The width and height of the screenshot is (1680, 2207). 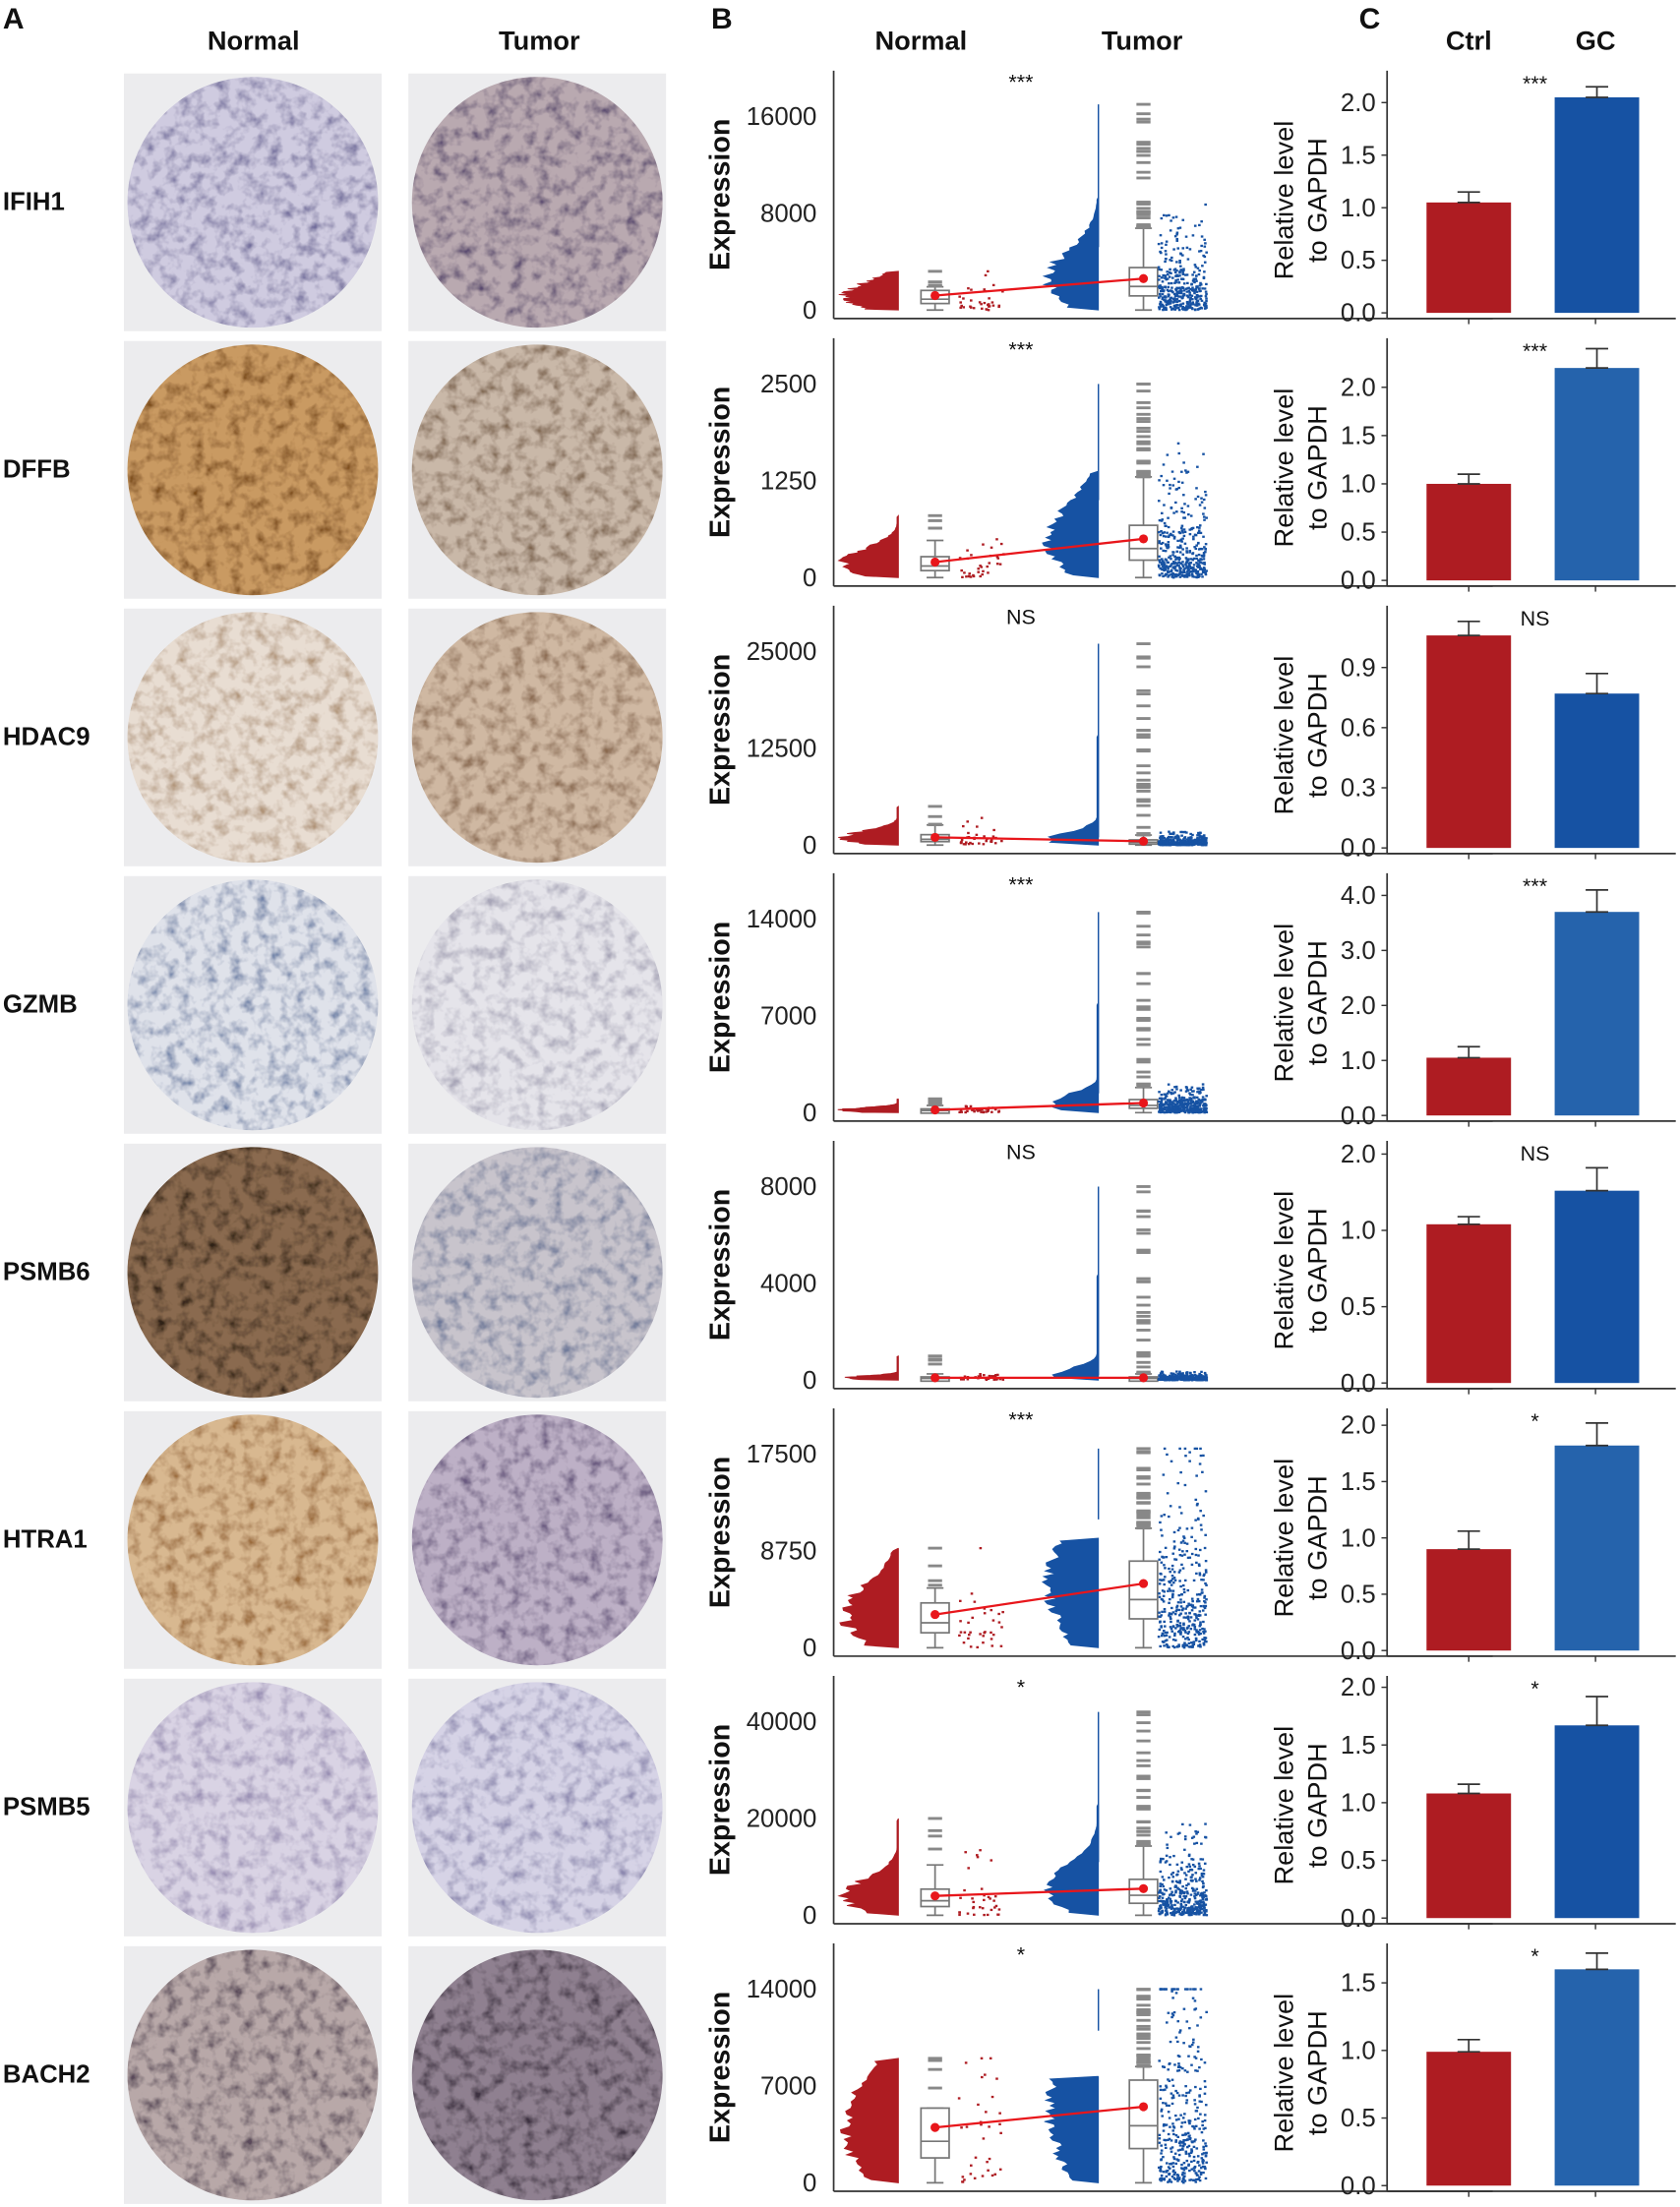 What do you see at coordinates (1283, 1538) in the screenshot?
I see `y-axis-label-line: Relative level` at bounding box center [1283, 1538].